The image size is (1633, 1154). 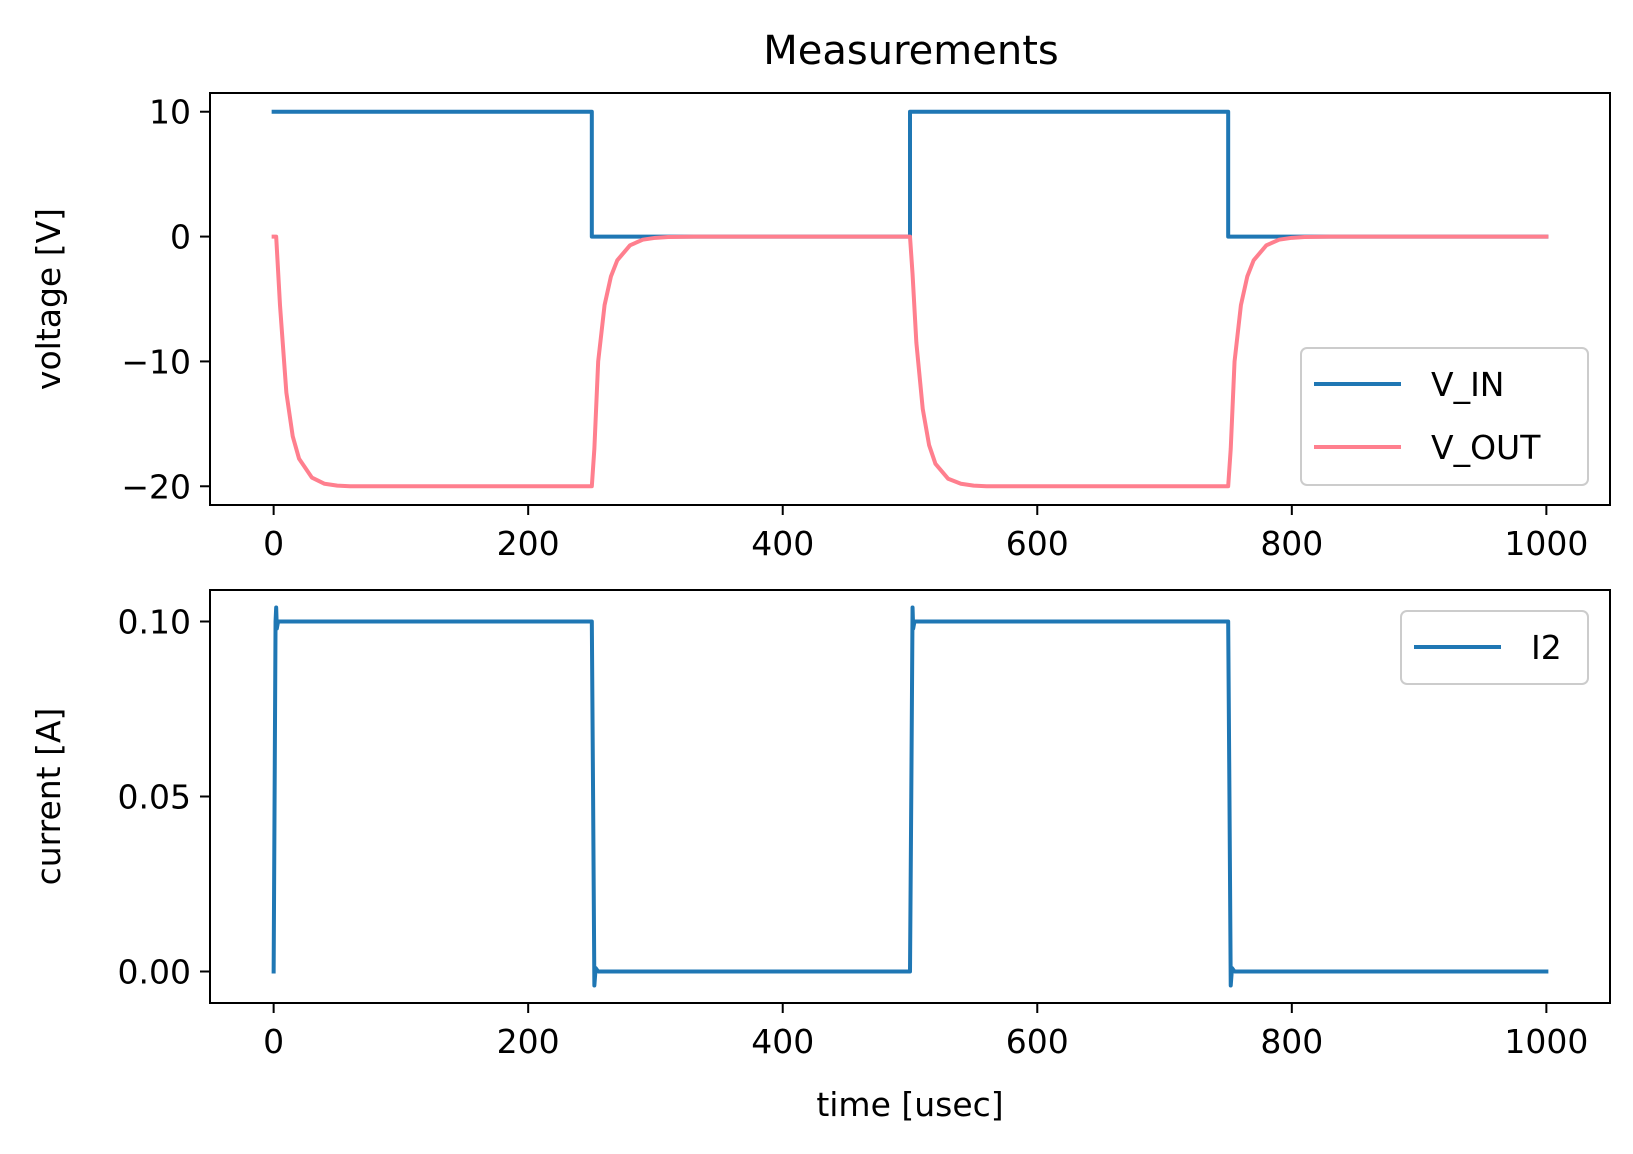 What do you see at coordinates (154, 972) in the screenshot?
I see `y-tick-label: 0.00` at bounding box center [154, 972].